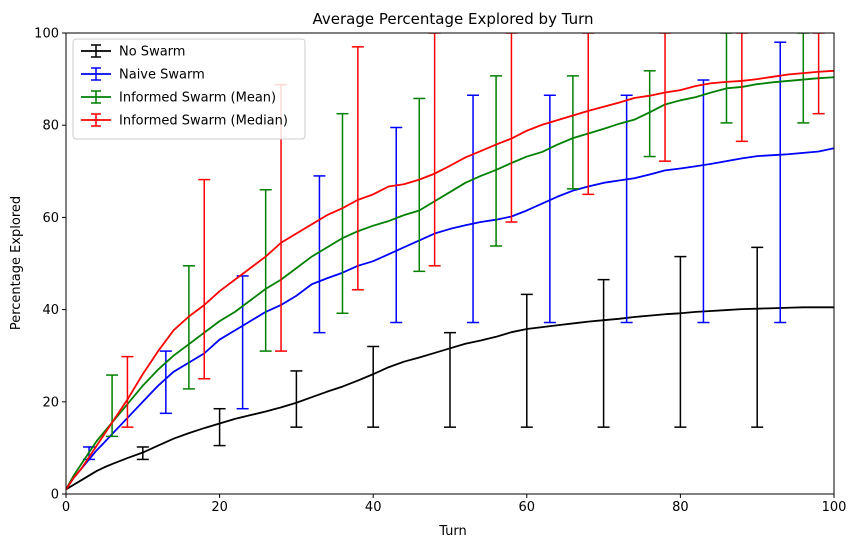 The height and width of the screenshot is (547, 863). What do you see at coordinates (152, 52) in the screenshot?
I see `legend-label: No Swarm` at bounding box center [152, 52].